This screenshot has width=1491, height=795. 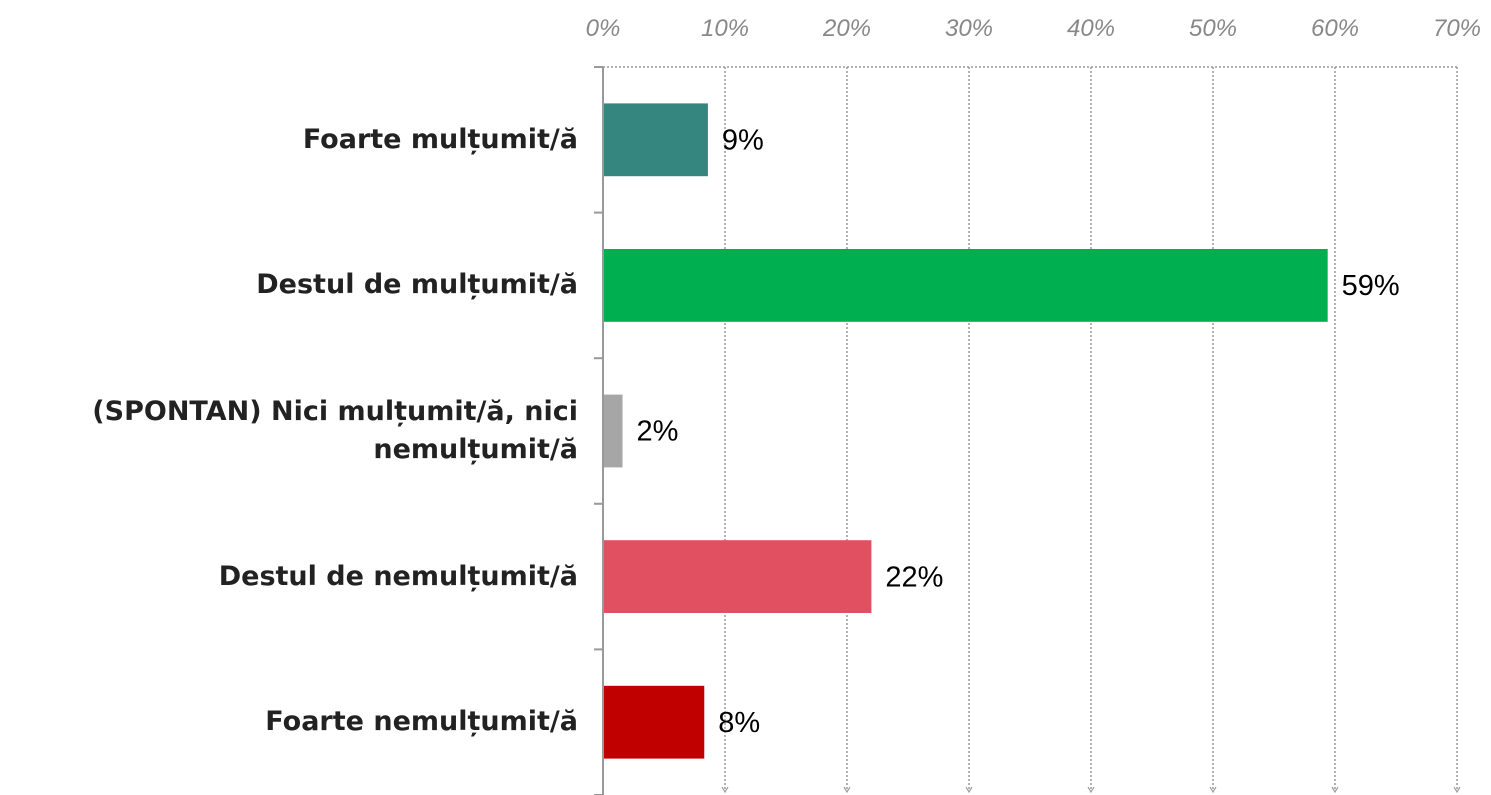 What do you see at coordinates (1213, 28) in the screenshot?
I see `x-tick-label: 50%` at bounding box center [1213, 28].